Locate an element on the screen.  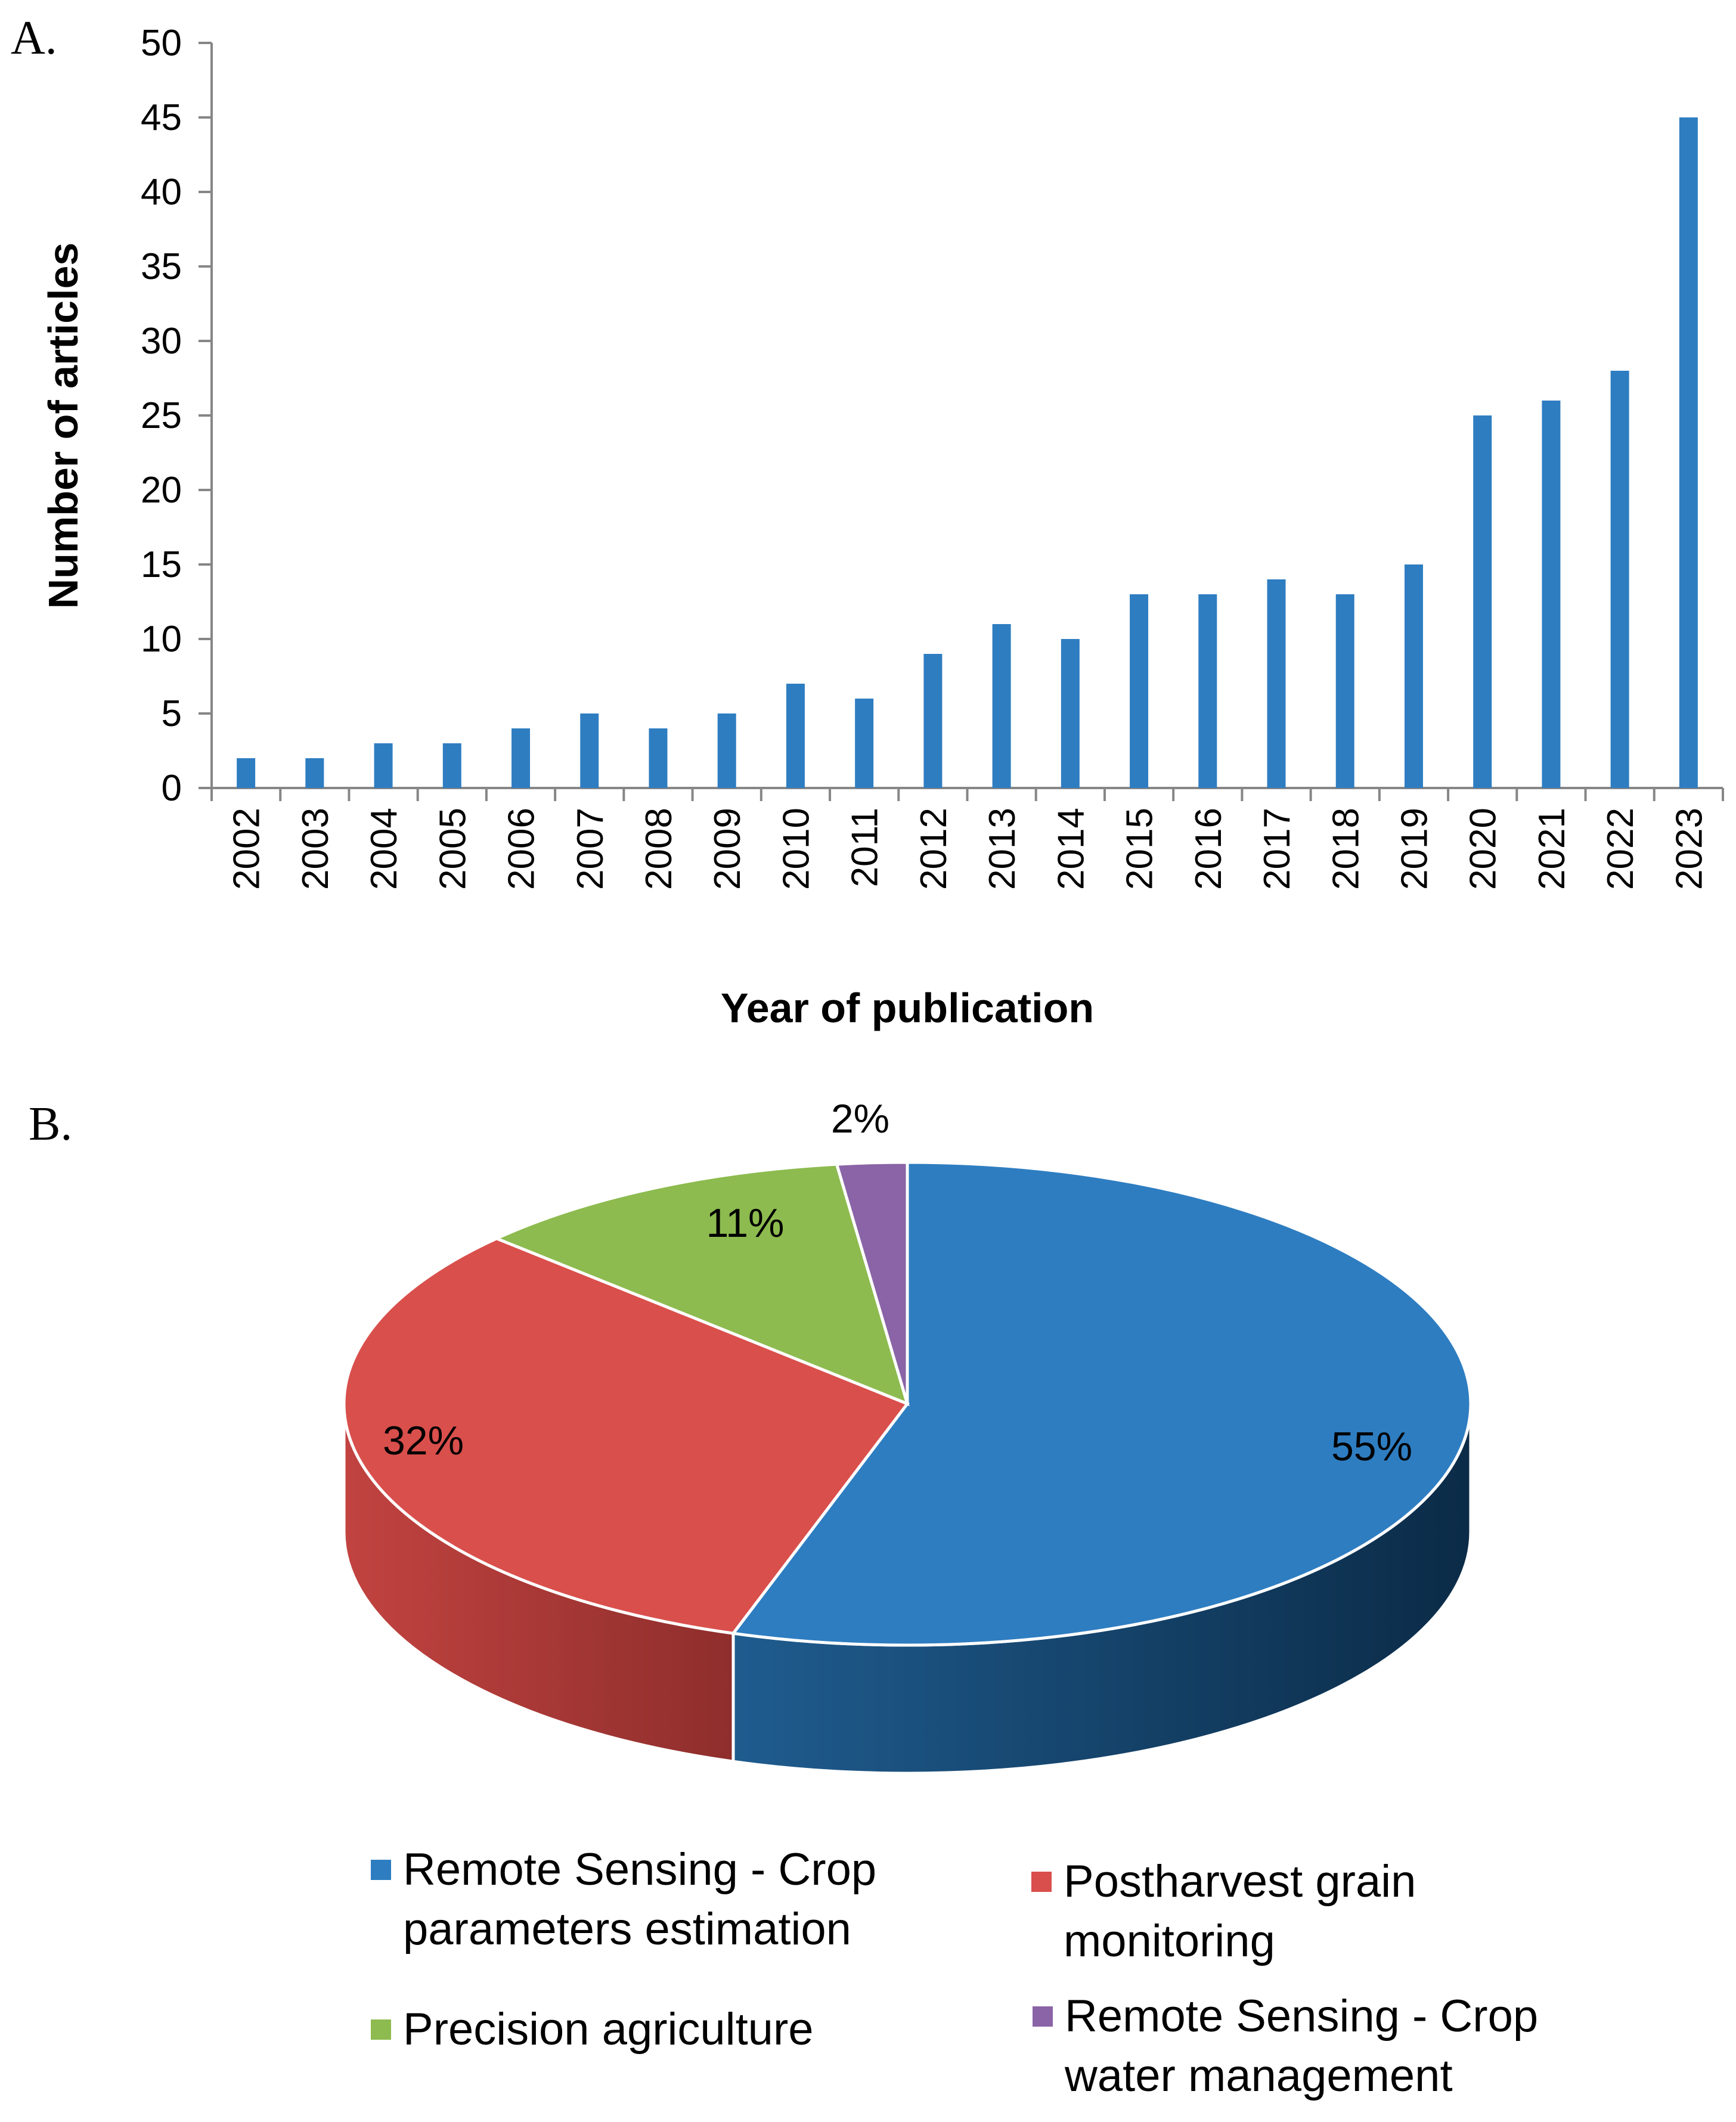
x-tick-label: 2011 is located at coordinates (865, 847).